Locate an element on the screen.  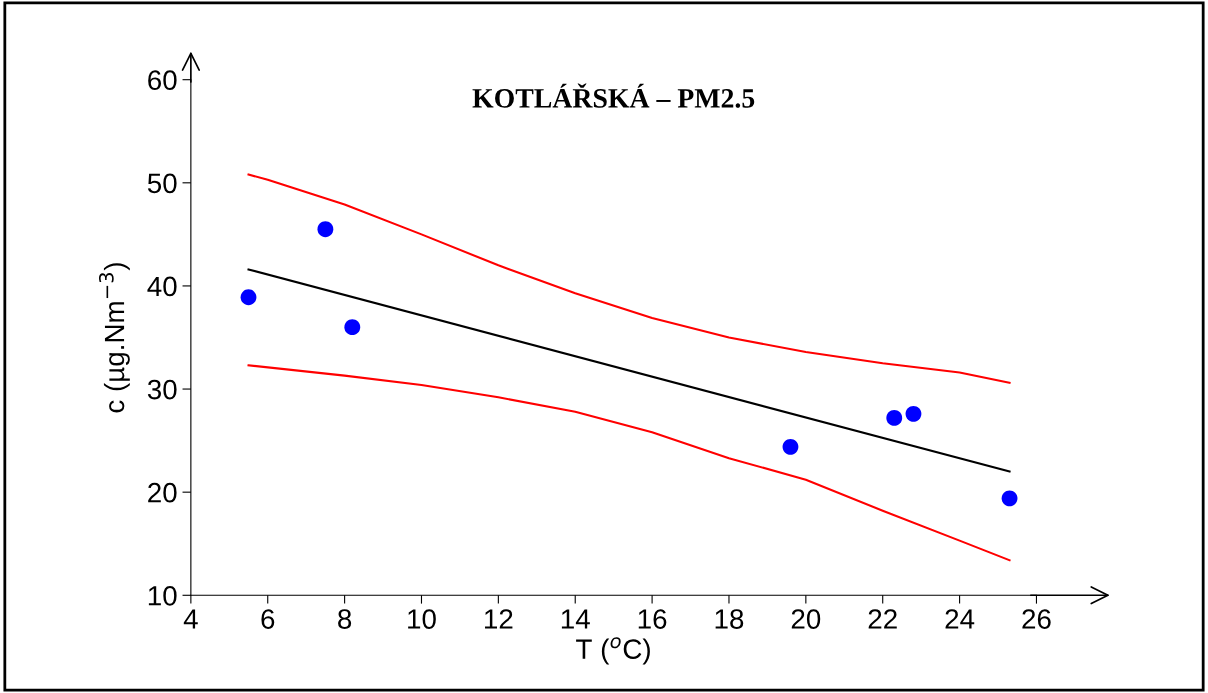
x-tick-label: 8 is located at coordinates (345, 619).